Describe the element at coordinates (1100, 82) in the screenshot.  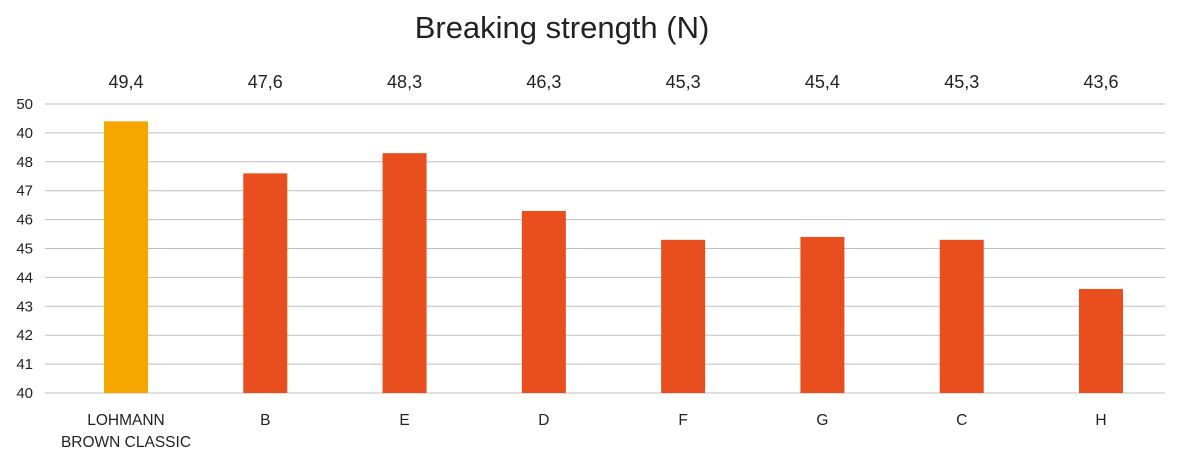
I see `data-label: 43,6` at that location.